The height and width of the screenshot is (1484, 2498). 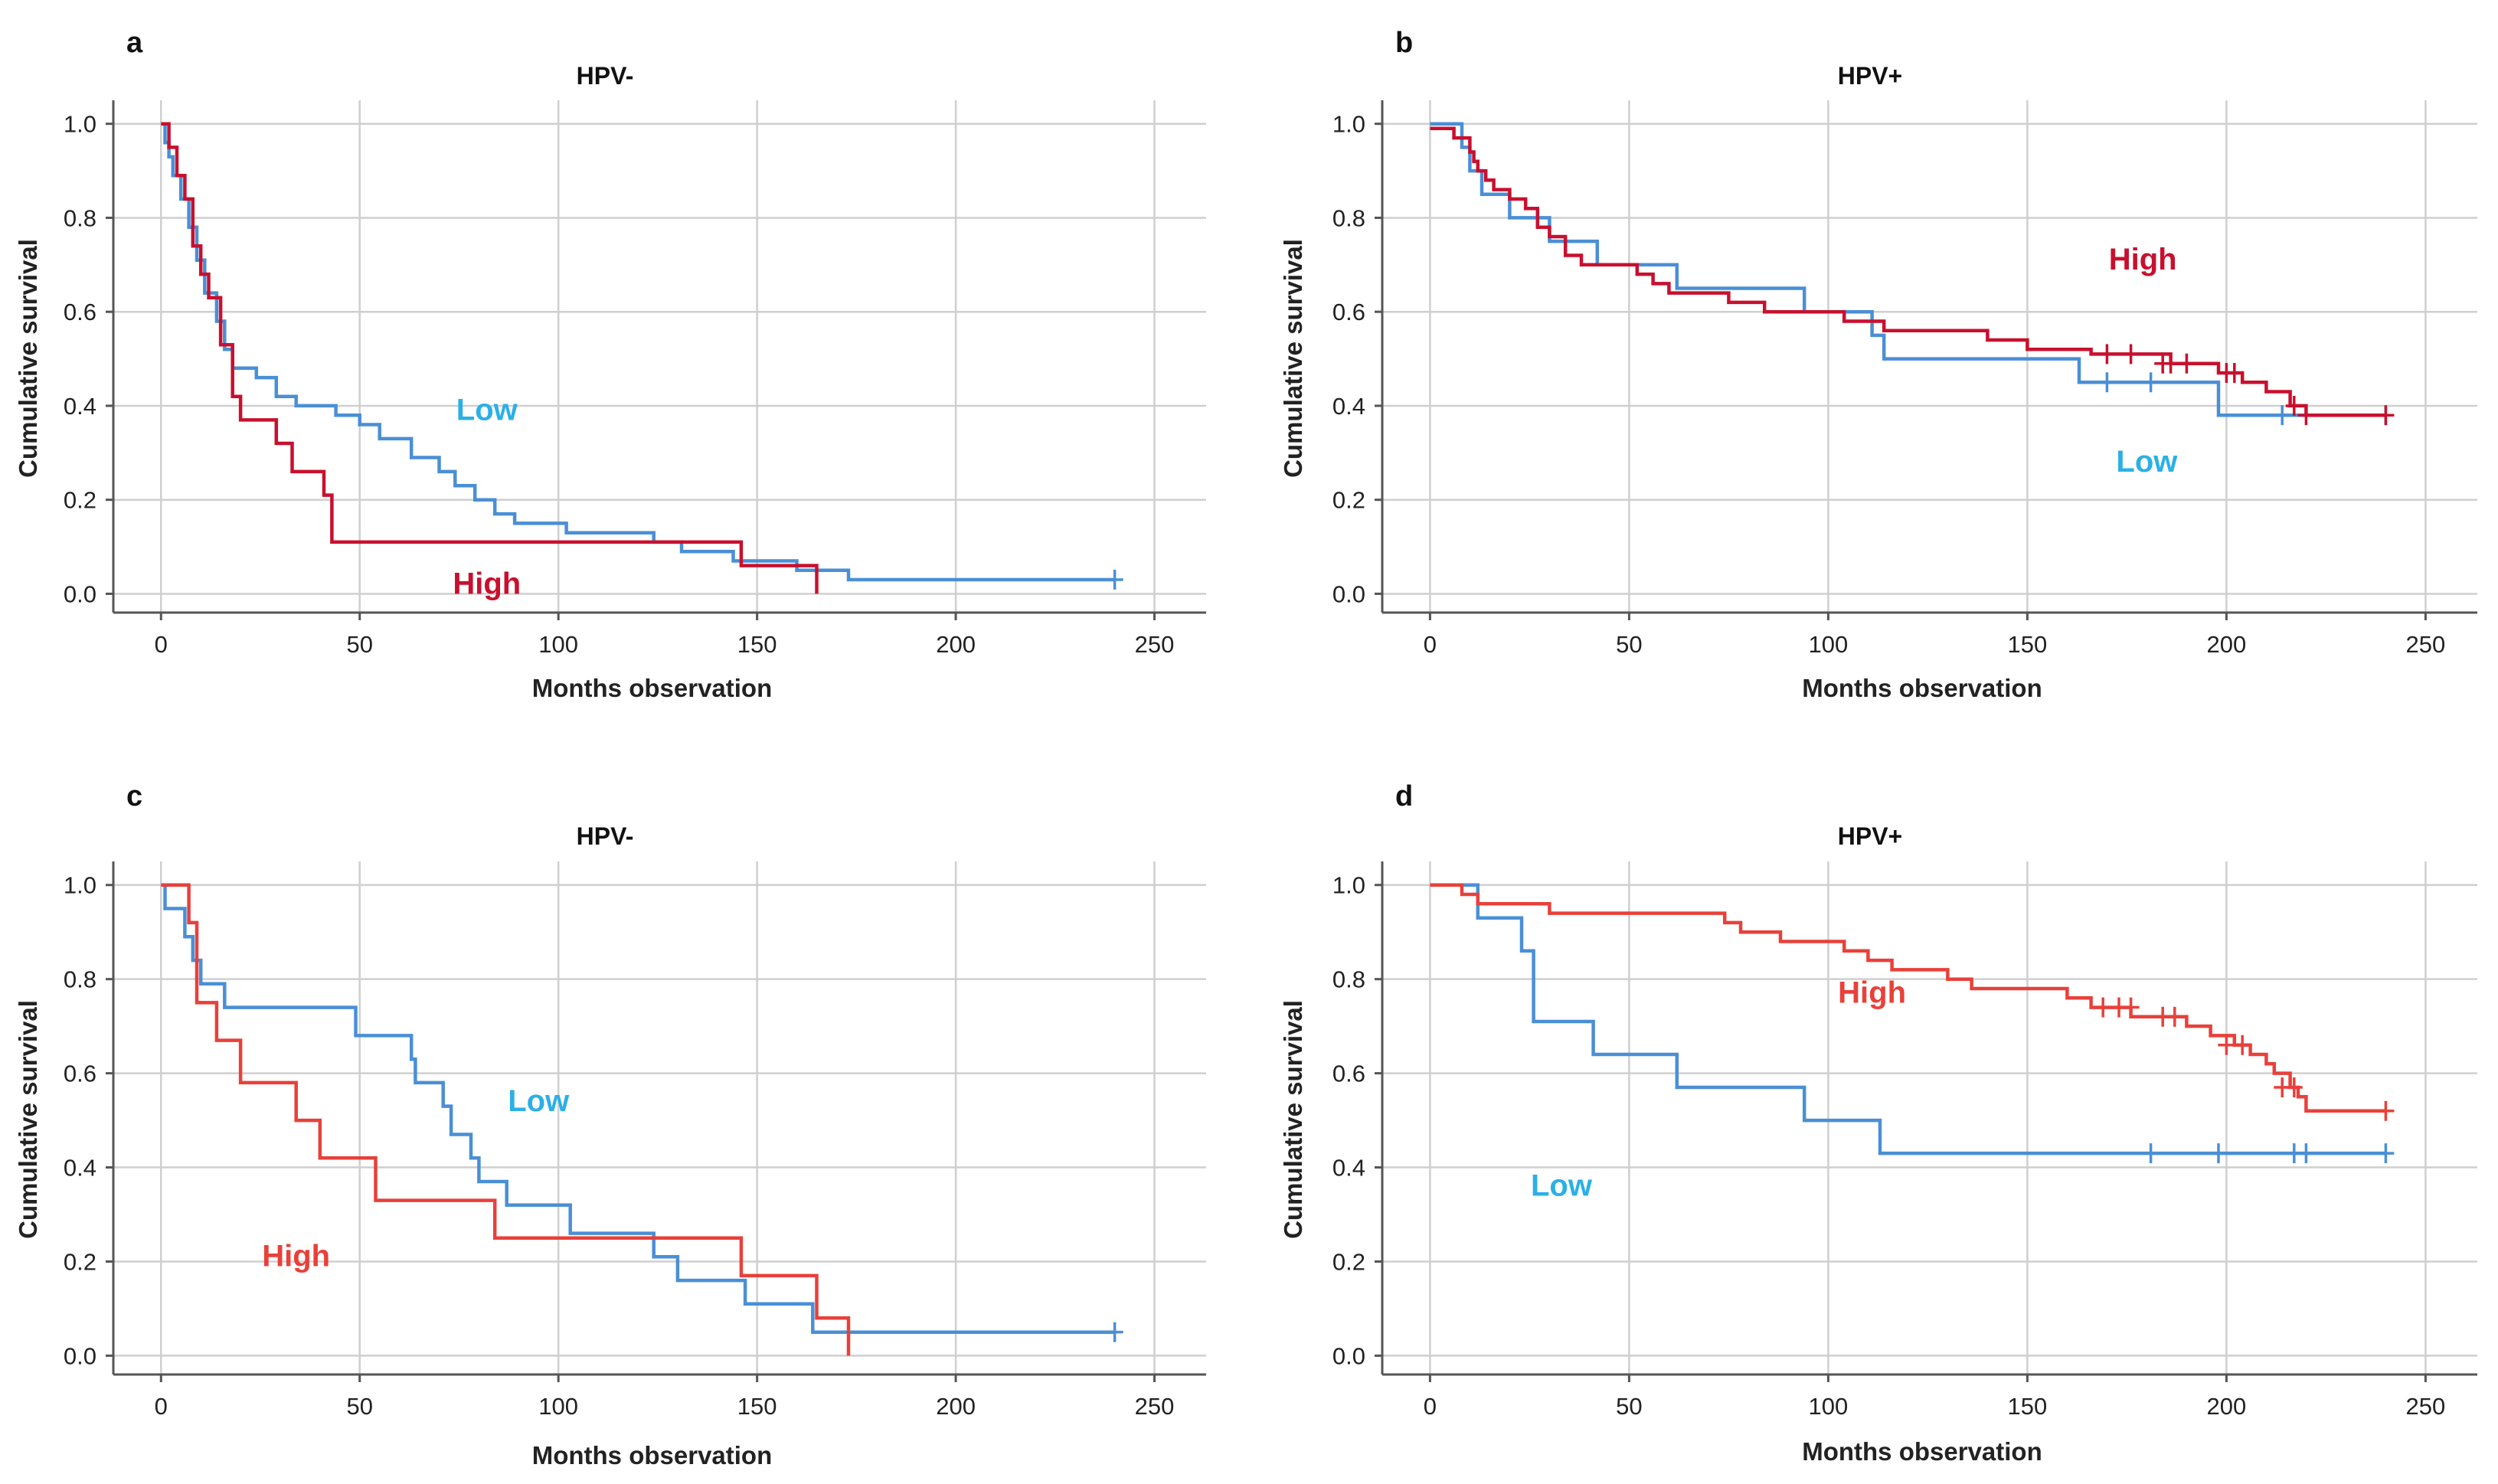 What do you see at coordinates (134, 43) in the screenshot?
I see `panel-letter: a` at bounding box center [134, 43].